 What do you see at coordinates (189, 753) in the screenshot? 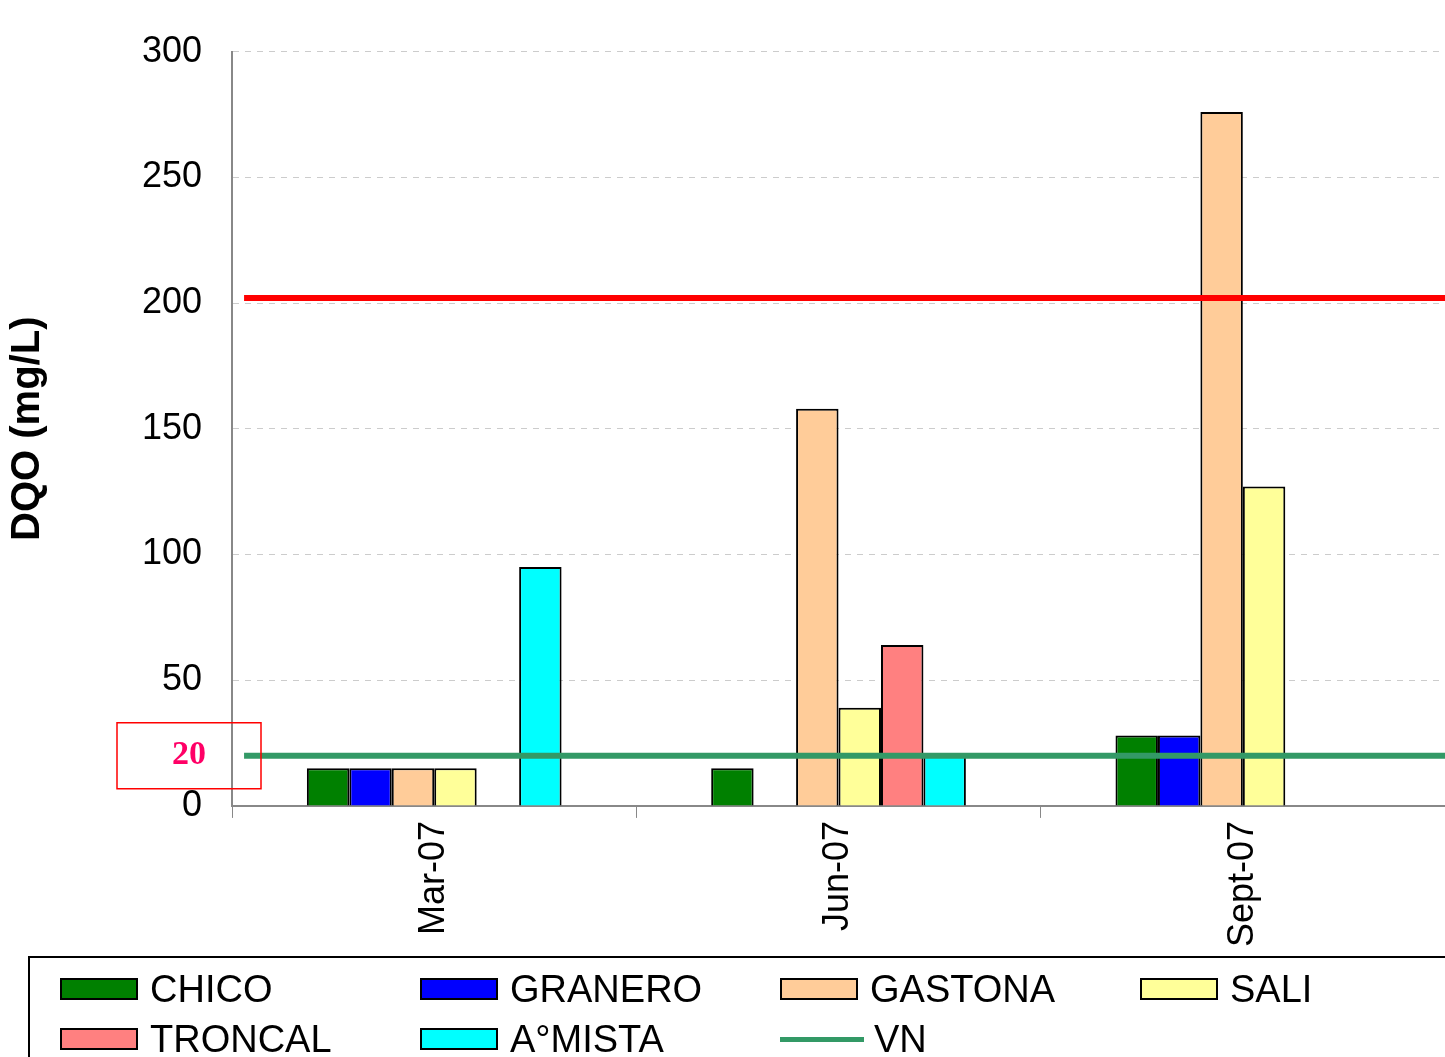
I see `text: 20` at bounding box center [189, 753].